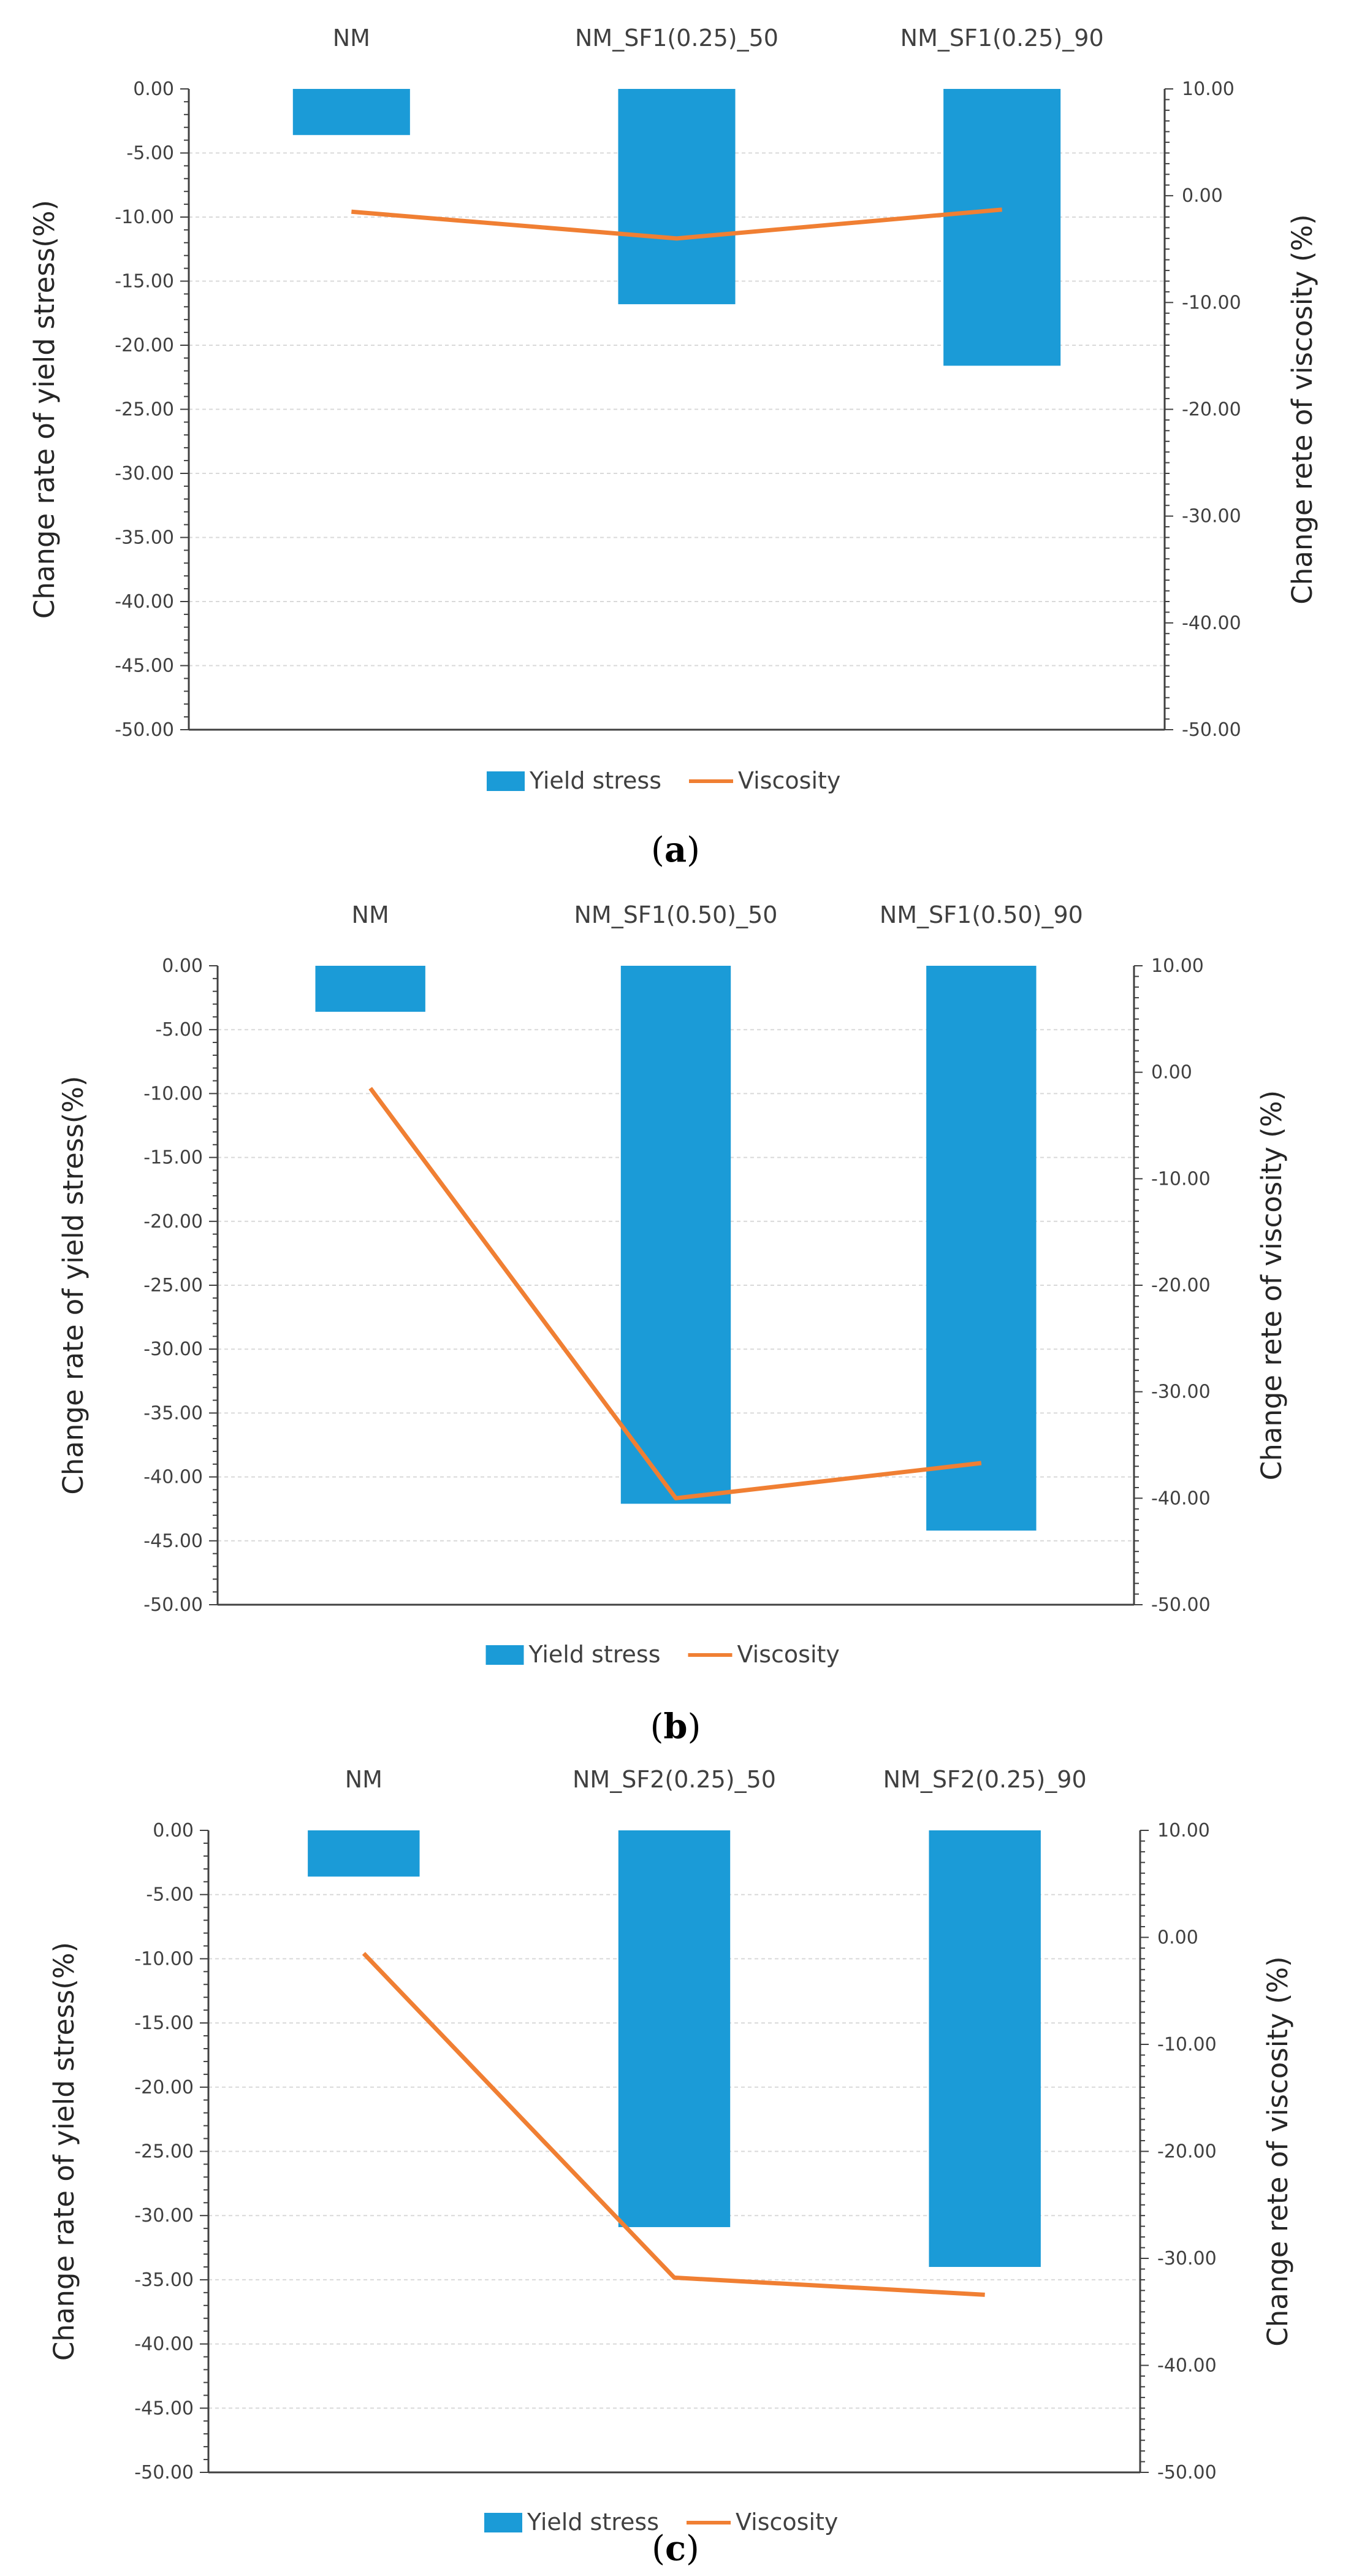 The width and height of the screenshot is (1351, 2576). Describe the element at coordinates (1002, 38) in the screenshot. I see `category-label: NM_SF1(0.25)_90` at that location.